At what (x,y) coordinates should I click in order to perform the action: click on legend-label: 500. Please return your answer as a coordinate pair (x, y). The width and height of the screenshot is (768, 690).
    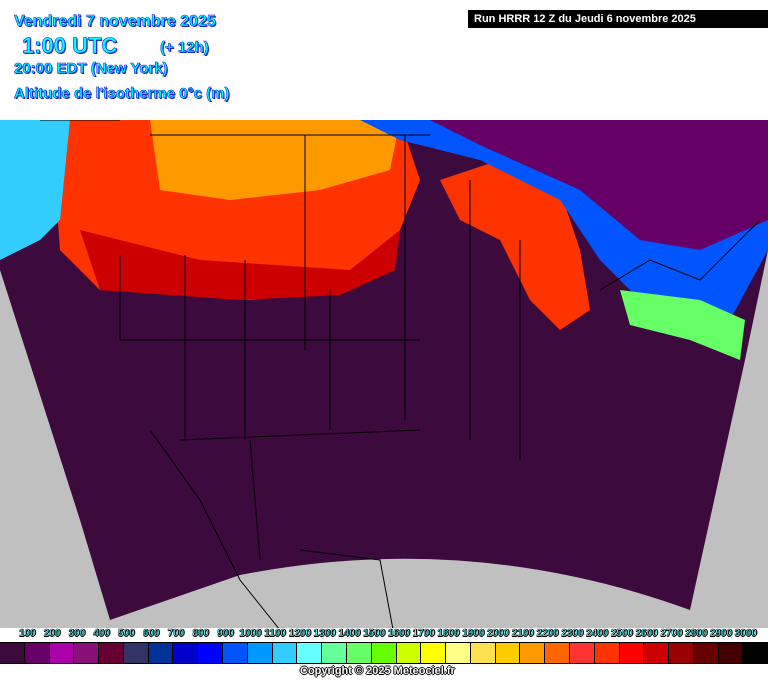
    Looking at the image, I should click on (126, 633).